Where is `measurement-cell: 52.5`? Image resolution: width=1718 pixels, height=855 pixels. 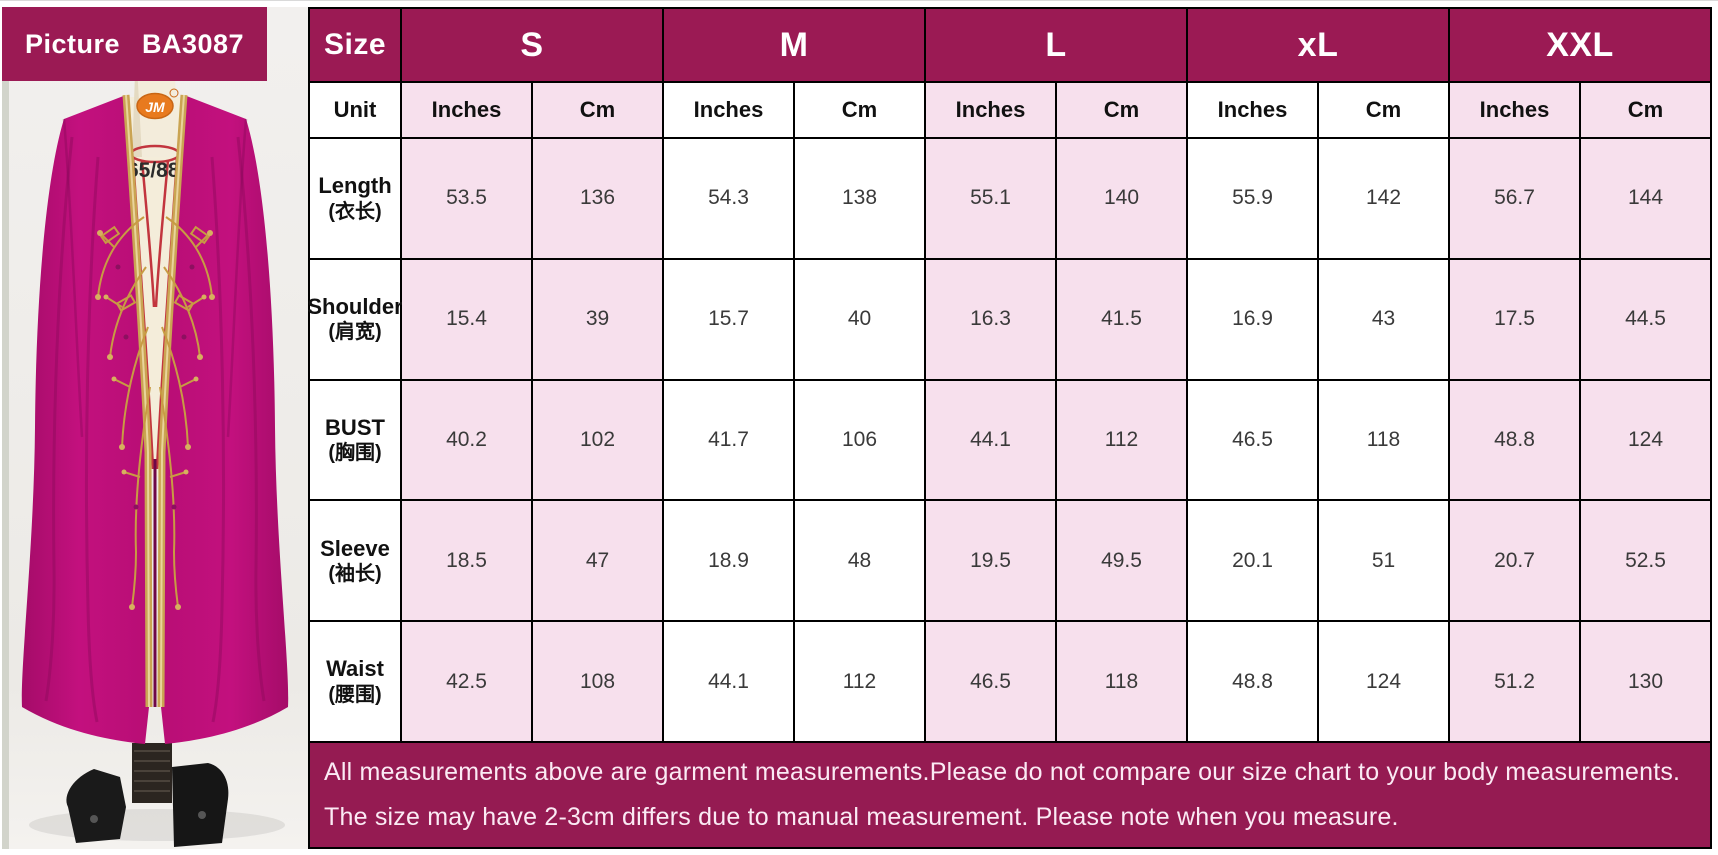 measurement-cell: 52.5 is located at coordinates (1645, 561).